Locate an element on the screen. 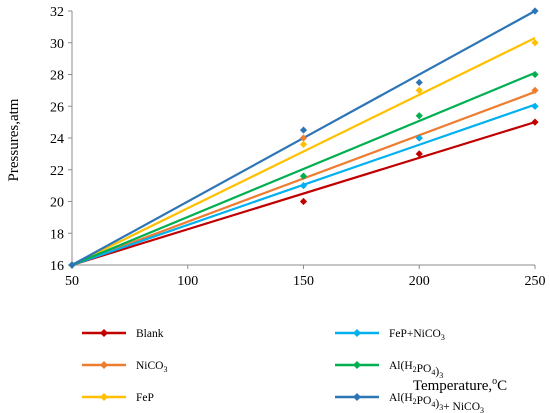  x-axis-title-text: Temperature, is located at coordinates (452, 386).